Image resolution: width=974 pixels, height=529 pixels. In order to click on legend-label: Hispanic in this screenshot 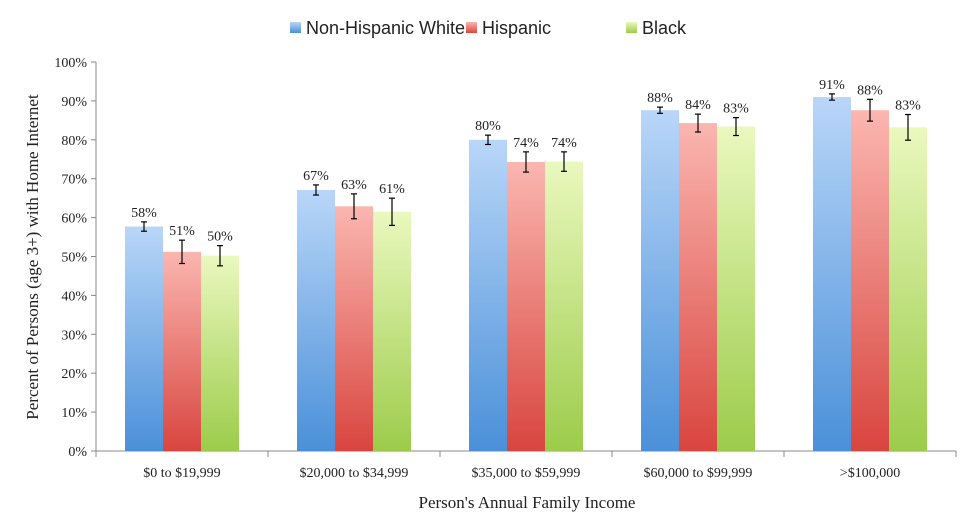, I will do `click(516, 28)`.